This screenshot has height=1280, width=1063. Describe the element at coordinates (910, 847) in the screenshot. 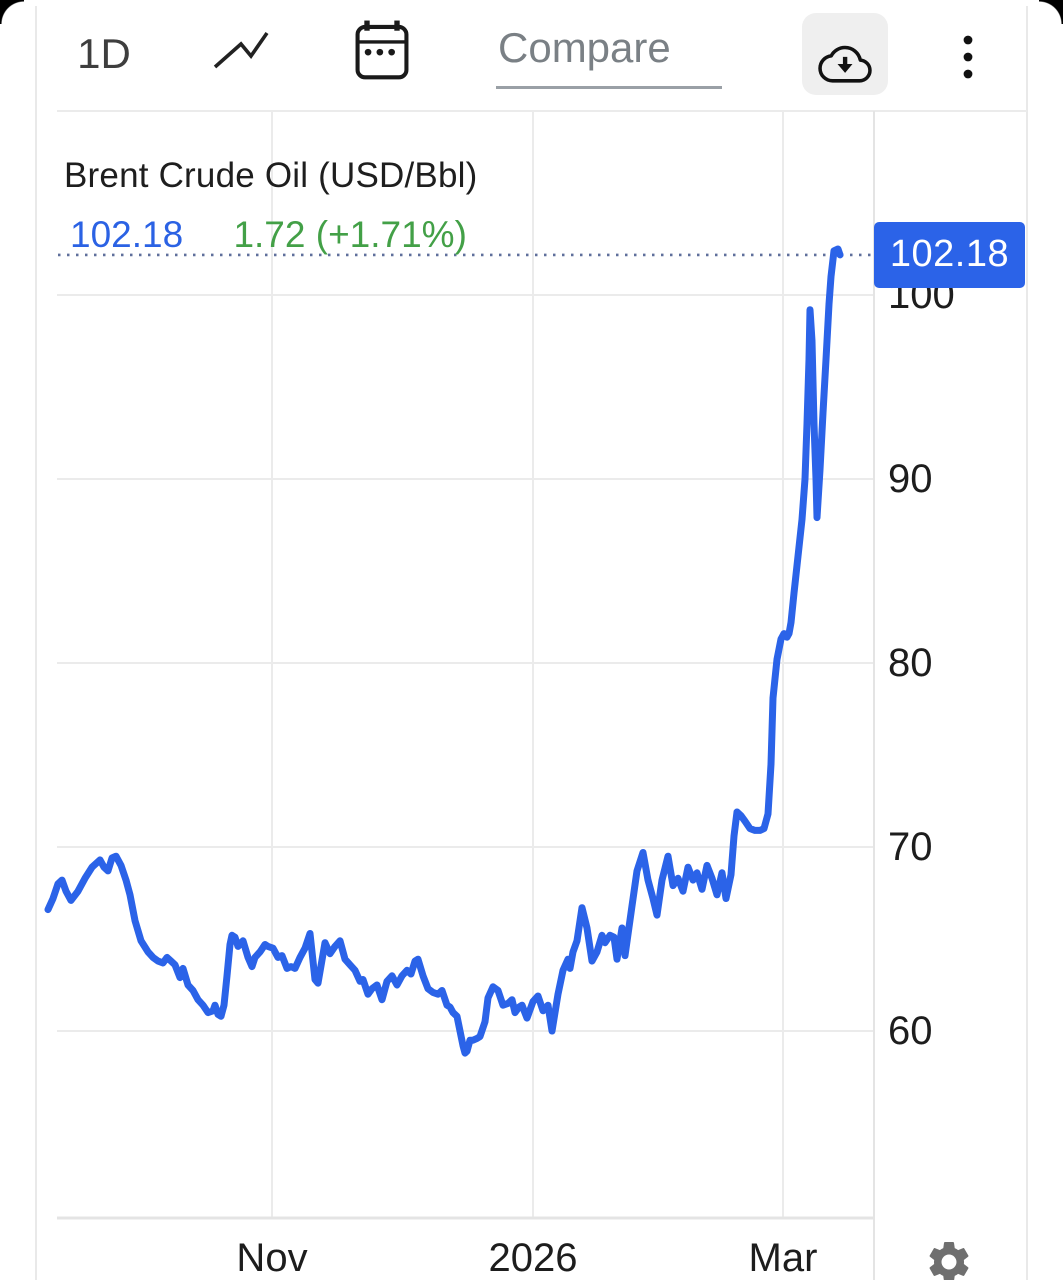

I see `price-axis-tick-label: 70` at that location.